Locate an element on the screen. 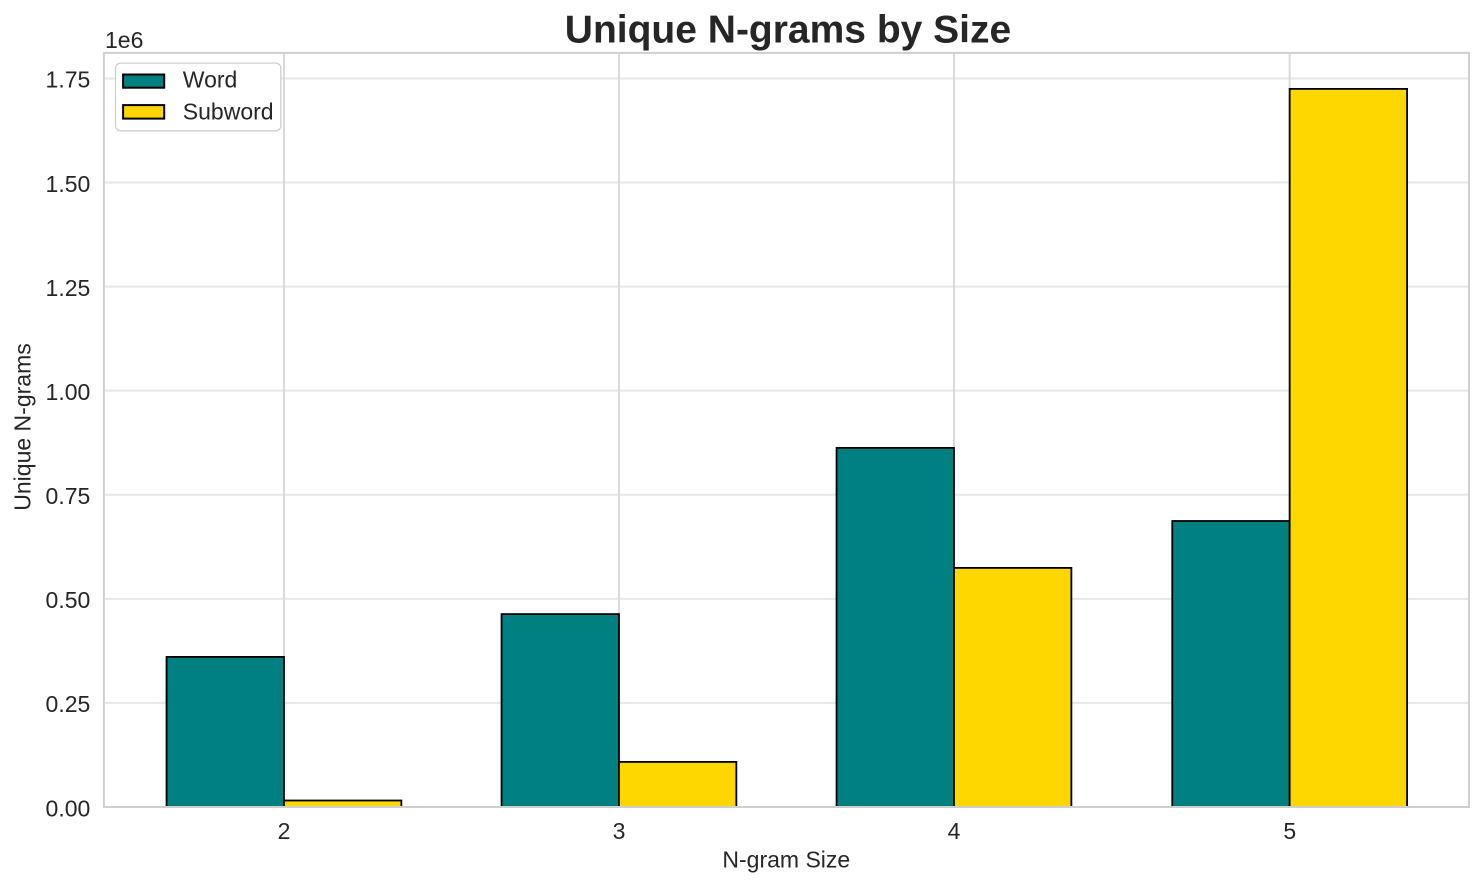  svg-text: 1.00 is located at coordinates (68, 392).